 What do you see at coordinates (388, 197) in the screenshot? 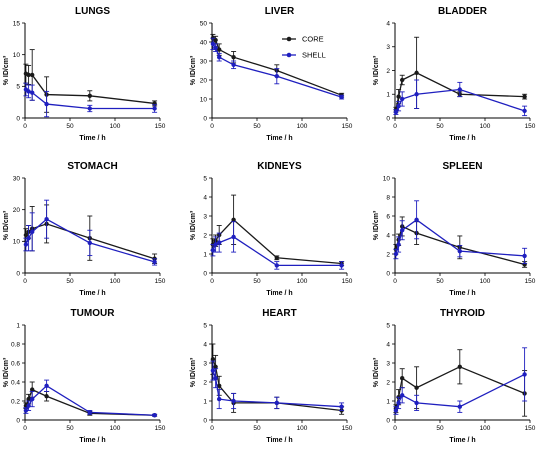
I see `y-tick-label: 8` at bounding box center [388, 197].